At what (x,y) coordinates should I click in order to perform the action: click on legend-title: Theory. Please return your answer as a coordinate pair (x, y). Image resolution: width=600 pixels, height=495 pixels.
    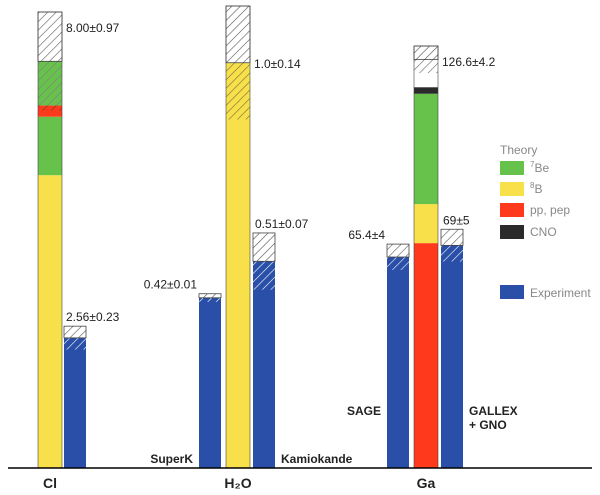
    Looking at the image, I should click on (518, 150).